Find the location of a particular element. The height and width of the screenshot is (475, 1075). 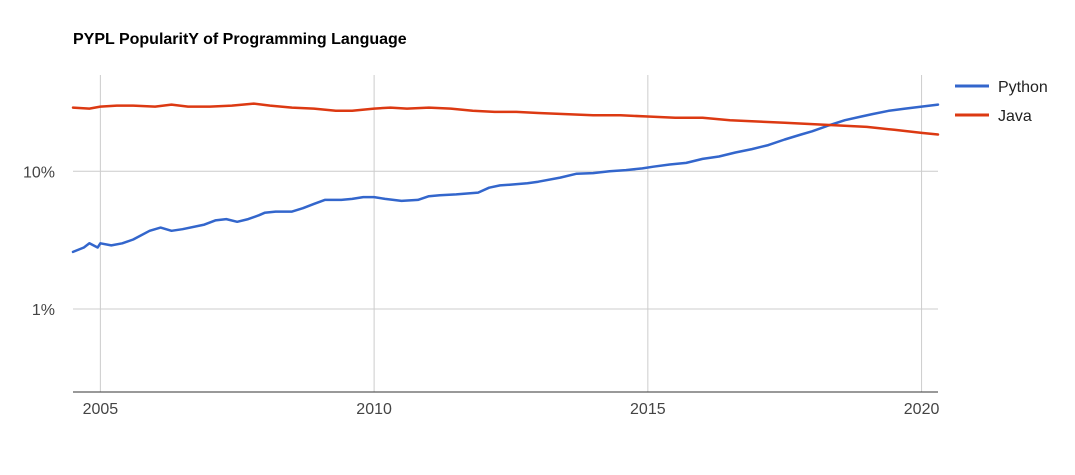

legend-label-java: Java is located at coordinates (1015, 116).